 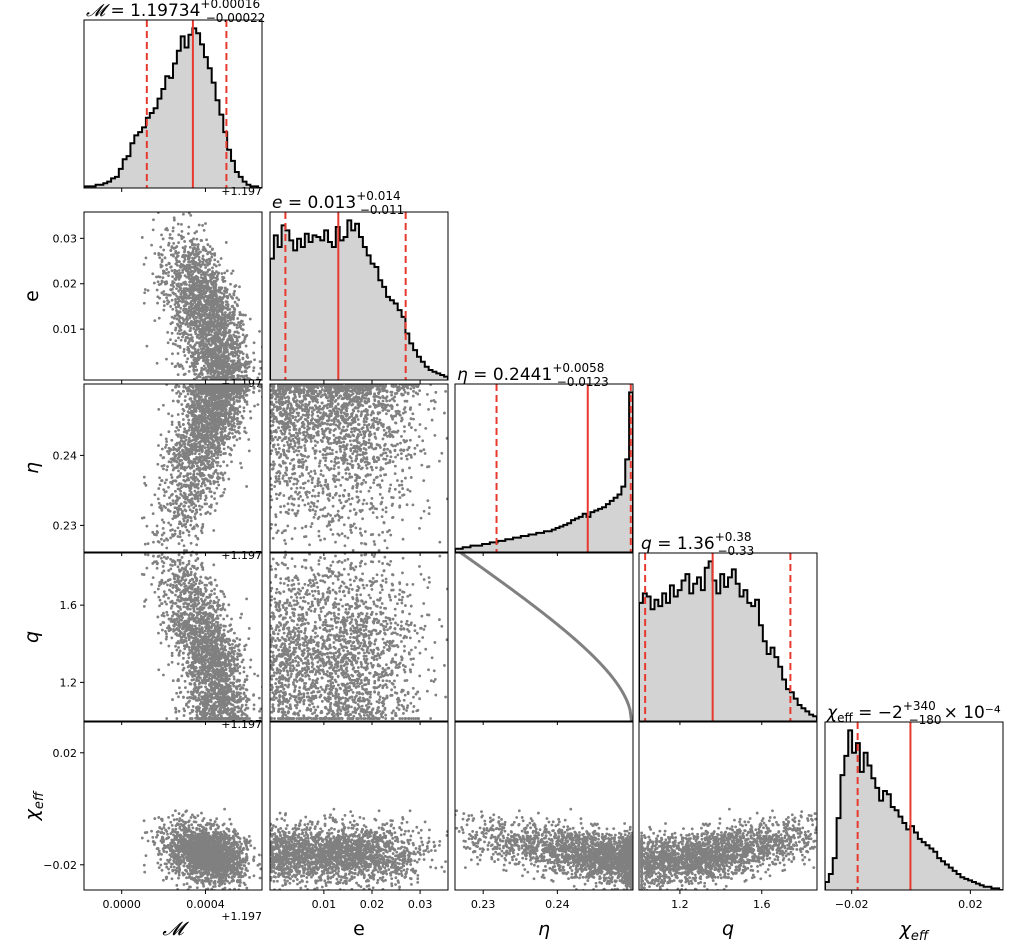 I want to click on panel-eta-e, so click(x=359, y=469).